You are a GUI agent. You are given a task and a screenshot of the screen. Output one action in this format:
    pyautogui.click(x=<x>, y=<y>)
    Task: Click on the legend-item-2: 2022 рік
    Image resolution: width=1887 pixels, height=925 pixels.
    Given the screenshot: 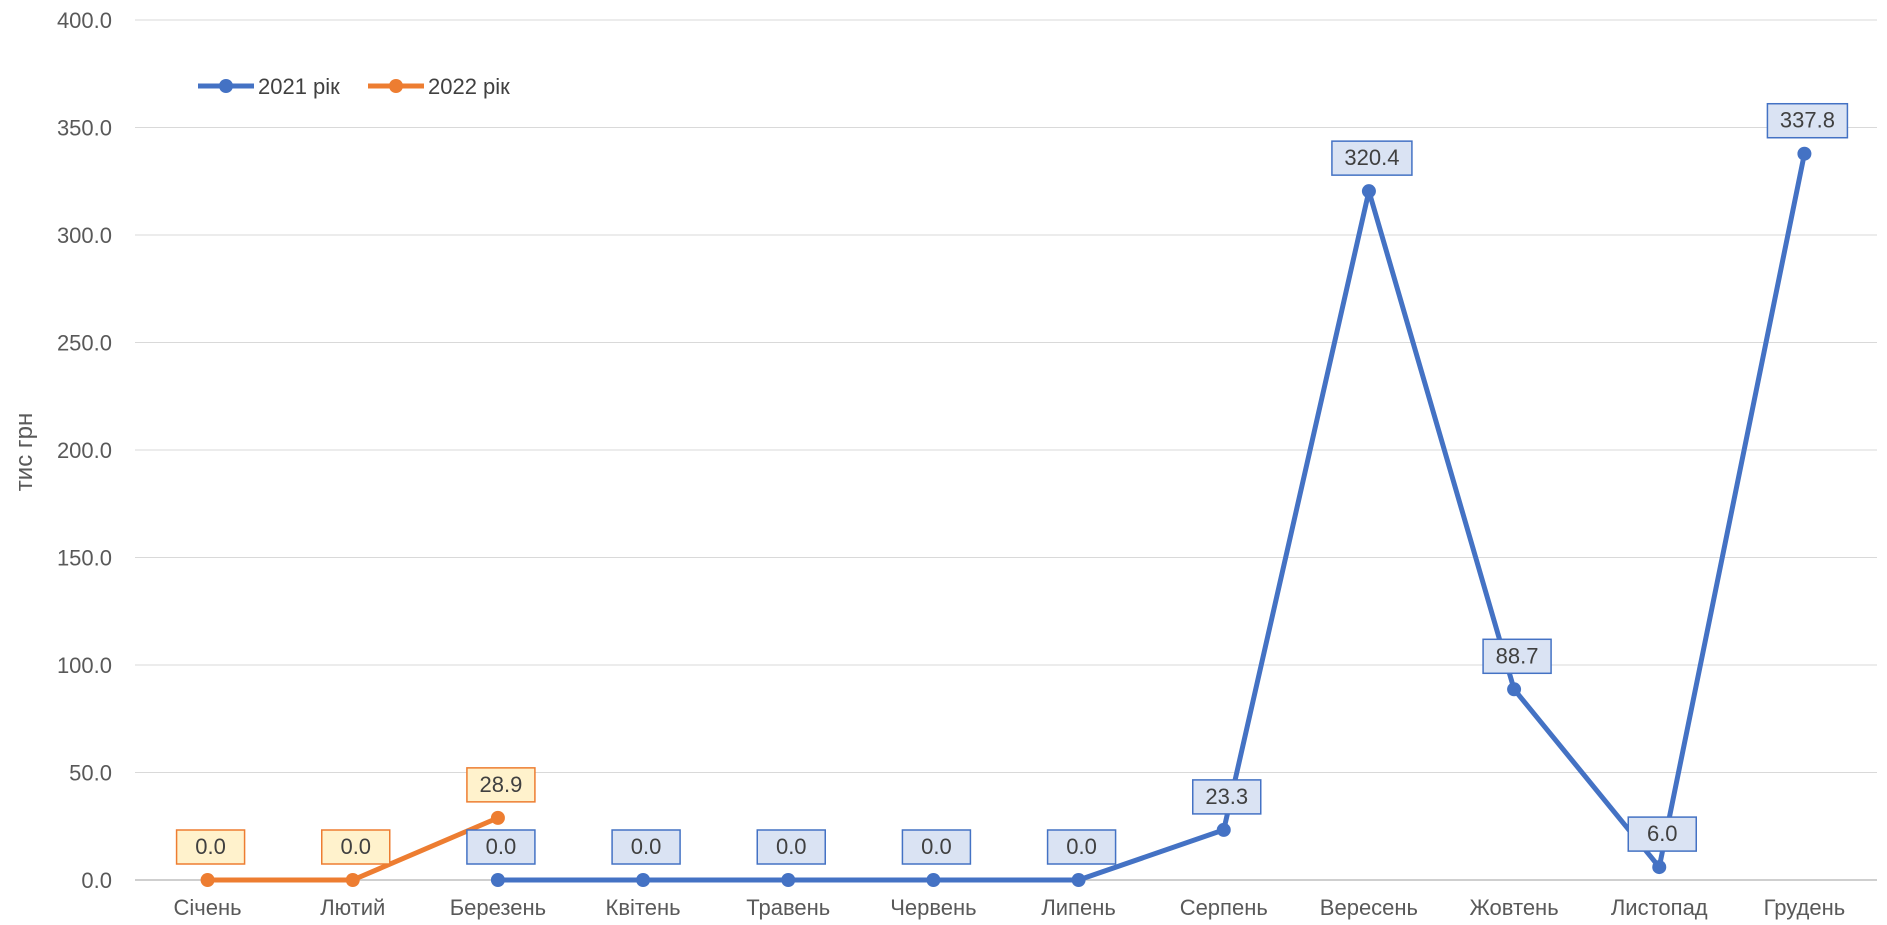 What is the action you would take?
    pyautogui.click(x=439, y=86)
    